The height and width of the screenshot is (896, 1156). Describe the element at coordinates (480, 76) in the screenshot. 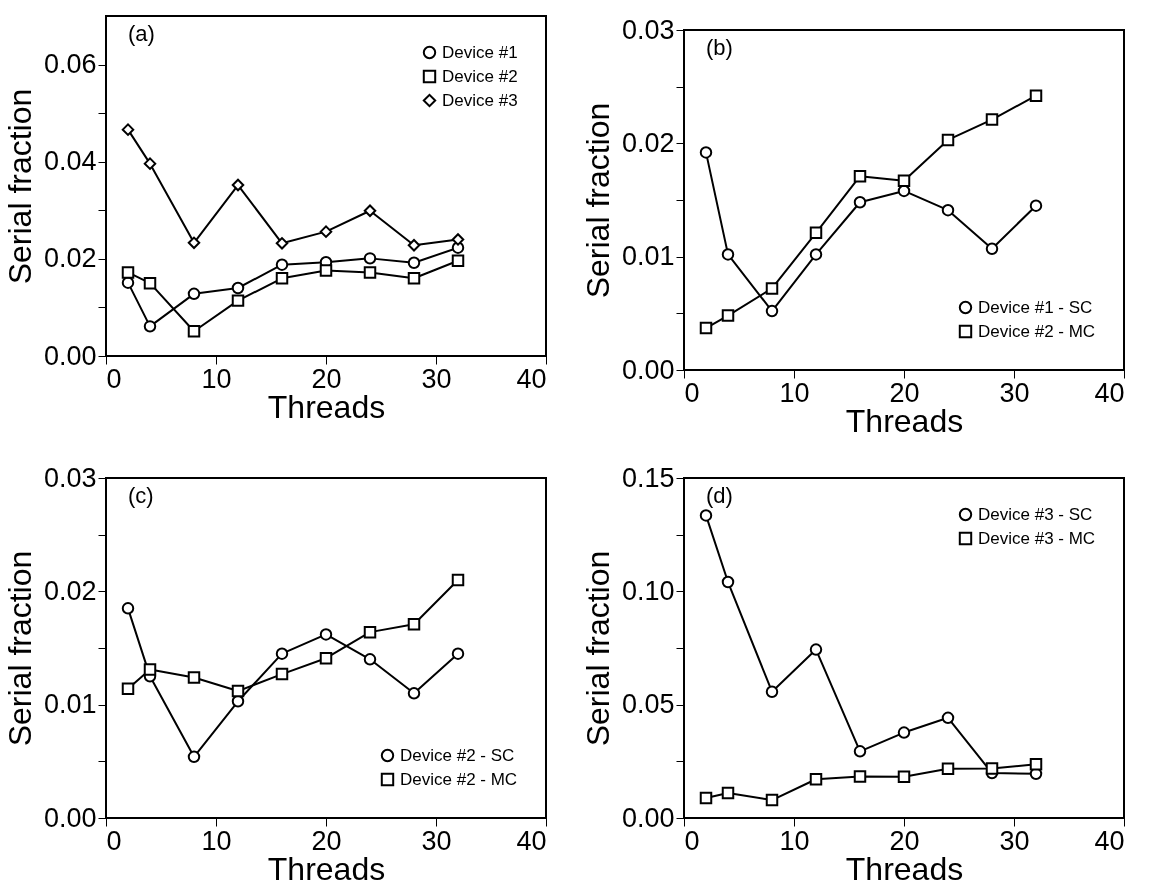

I see `legend-label: Device #2` at that location.